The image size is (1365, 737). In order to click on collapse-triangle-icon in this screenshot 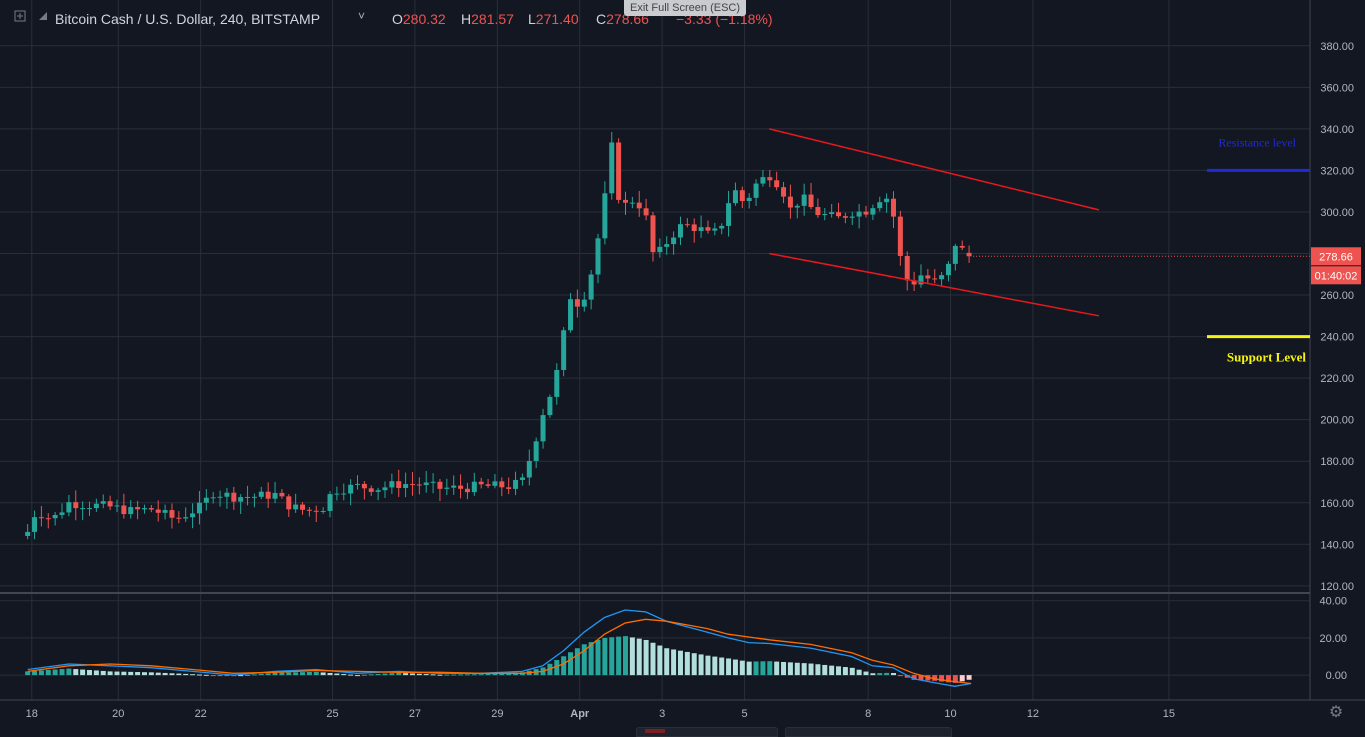, I will do `click(43, 16)`.